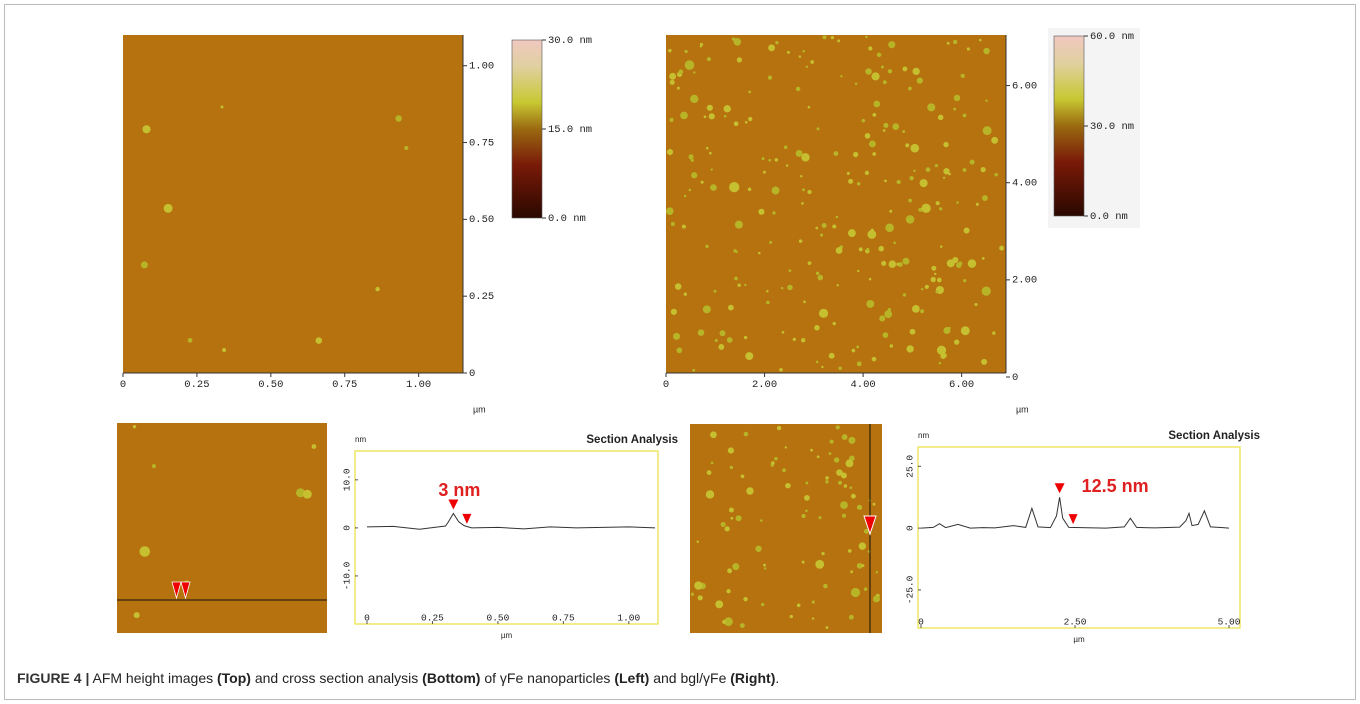 This screenshot has height=704, width=1360. What do you see at coordinates (336, 678) in the screenshot?
I see `caption-text: and cross section analysis` at bounding box center [336, 678].